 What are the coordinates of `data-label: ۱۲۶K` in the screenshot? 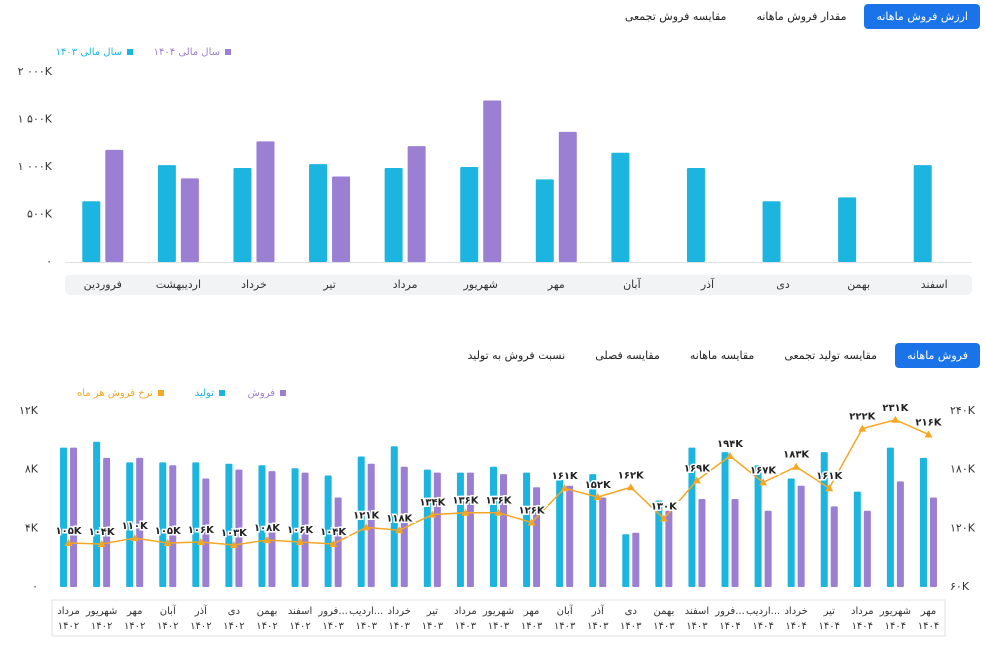 It's located at (532, 510).